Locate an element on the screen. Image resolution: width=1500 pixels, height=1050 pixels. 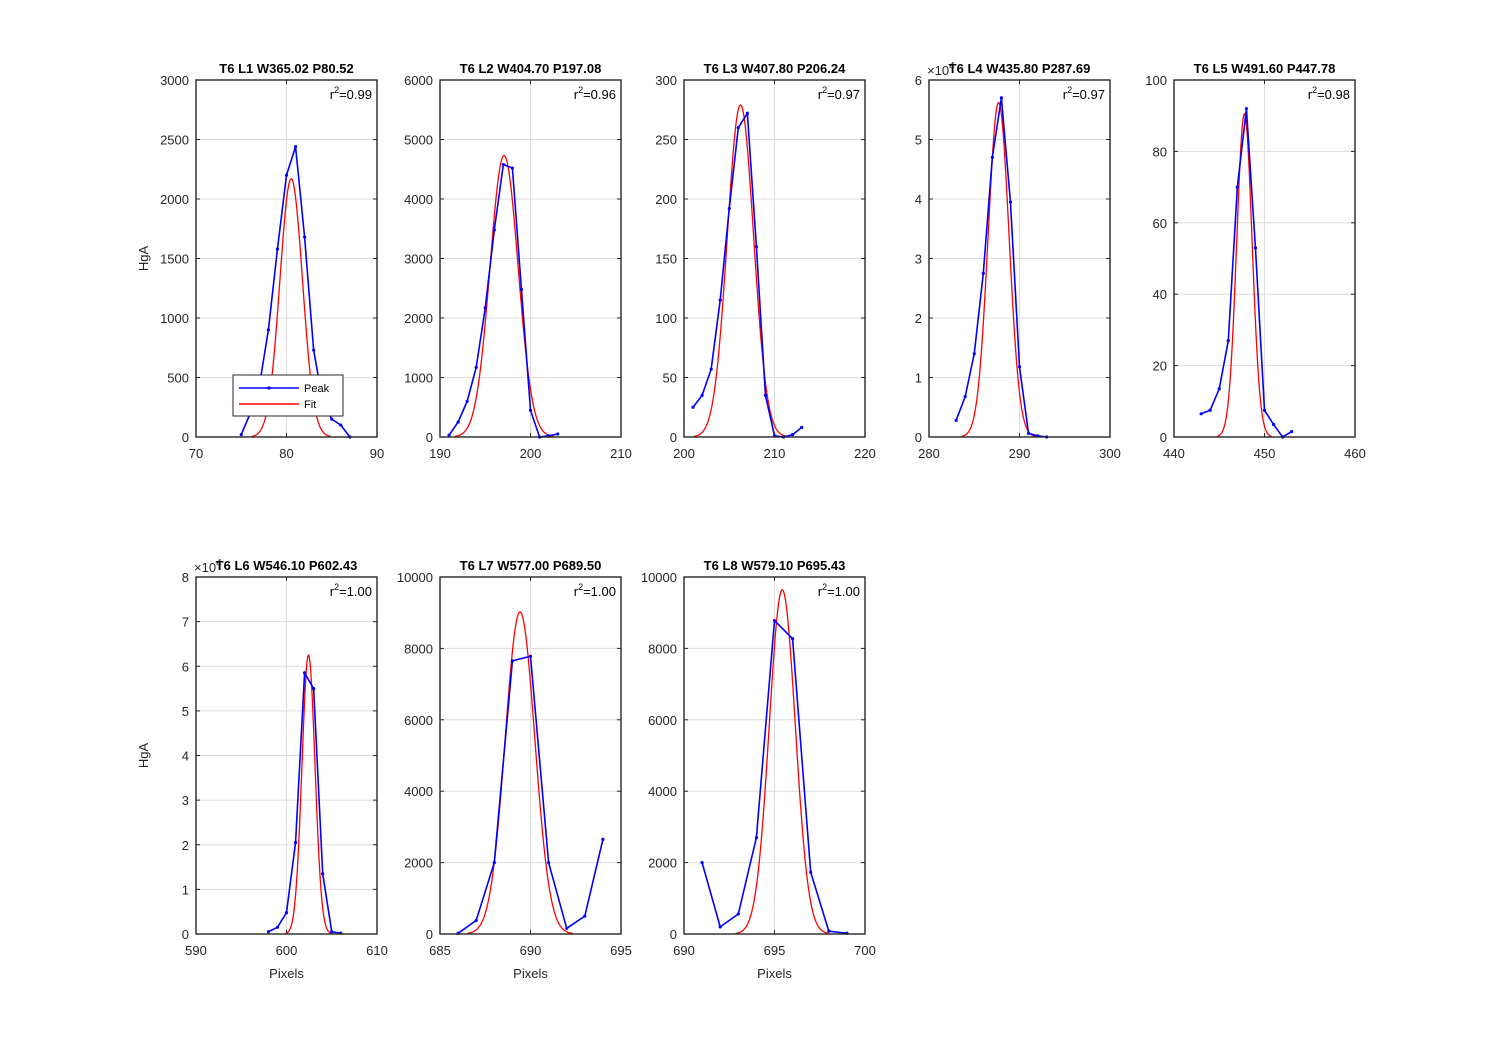
x-tick-label: 300 is located at coordinates (1110, 453).